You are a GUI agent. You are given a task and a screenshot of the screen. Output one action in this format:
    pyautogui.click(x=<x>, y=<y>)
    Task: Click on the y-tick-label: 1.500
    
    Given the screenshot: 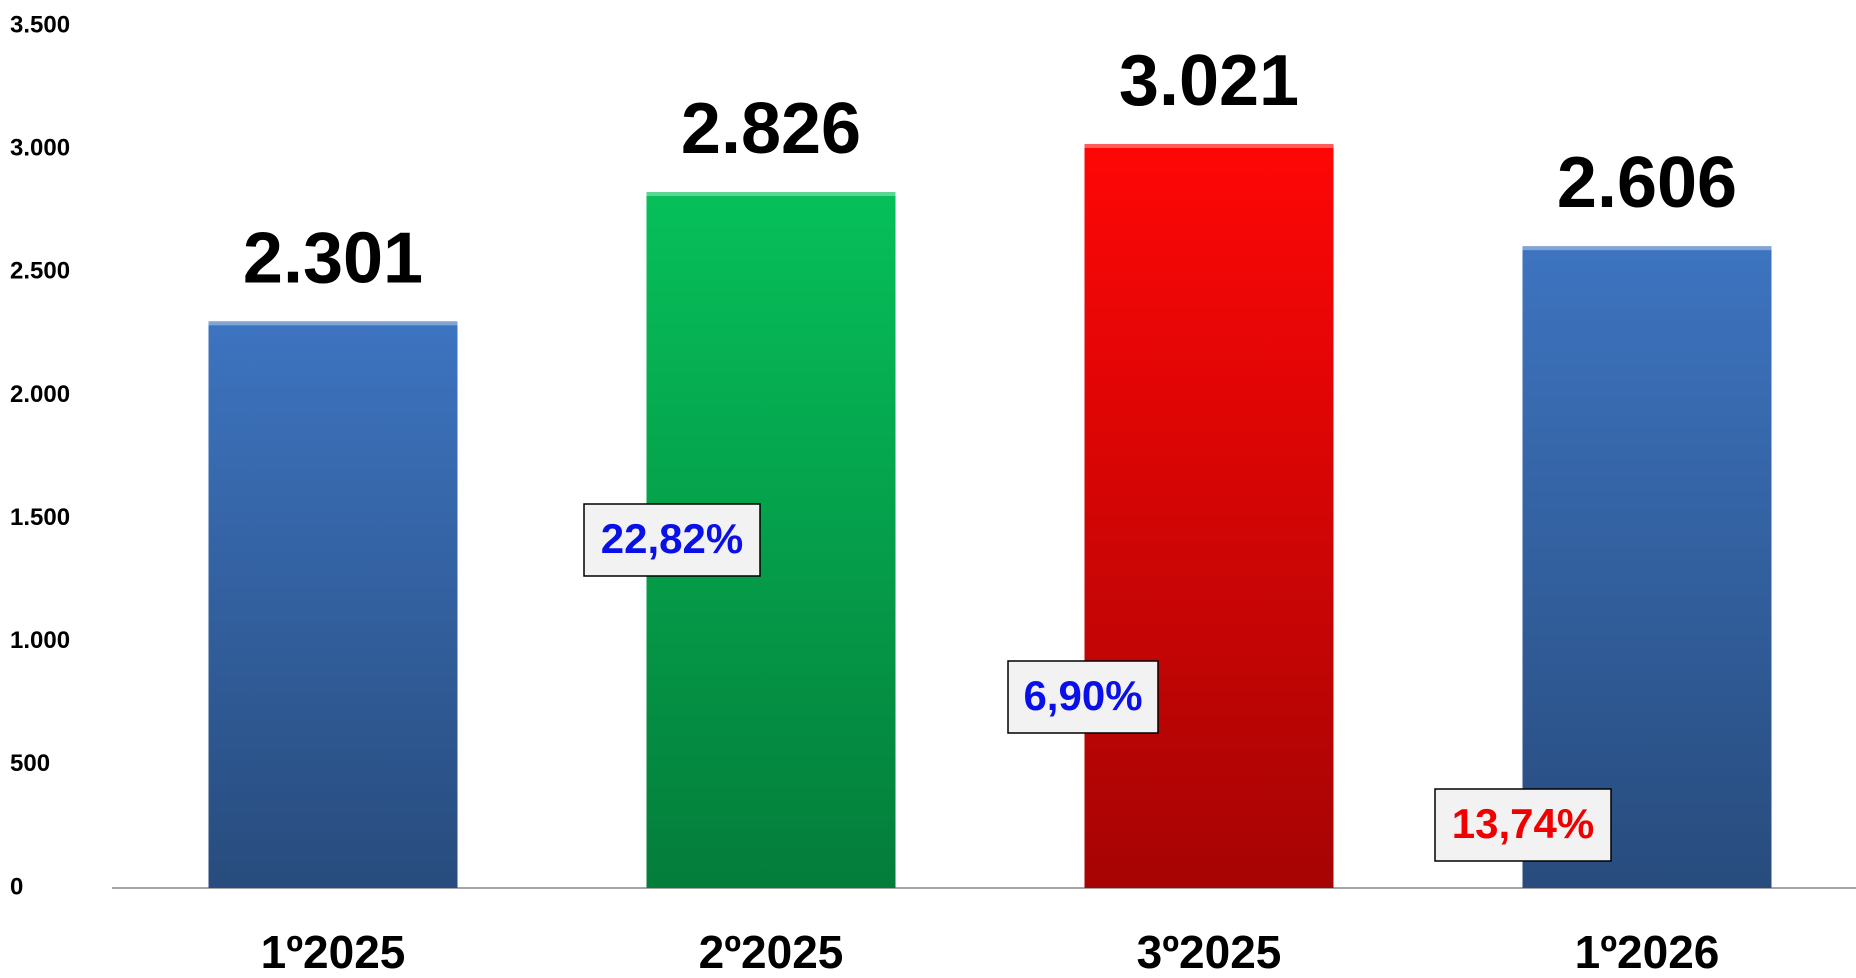 What is the action you would take?
    pyautogui.click(x=40, y=517)
    